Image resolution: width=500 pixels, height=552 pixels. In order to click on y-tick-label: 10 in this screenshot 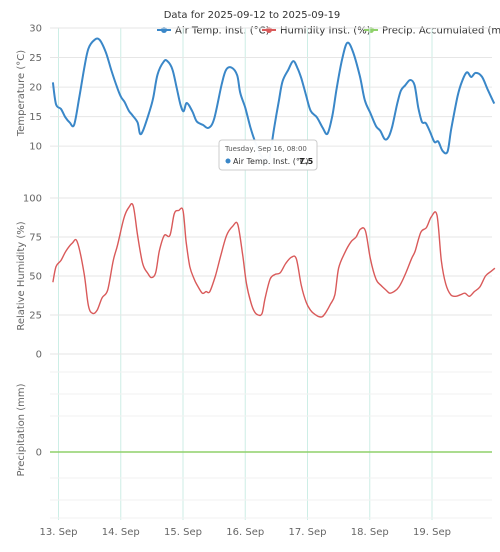, I will do `click(35, 147)`.